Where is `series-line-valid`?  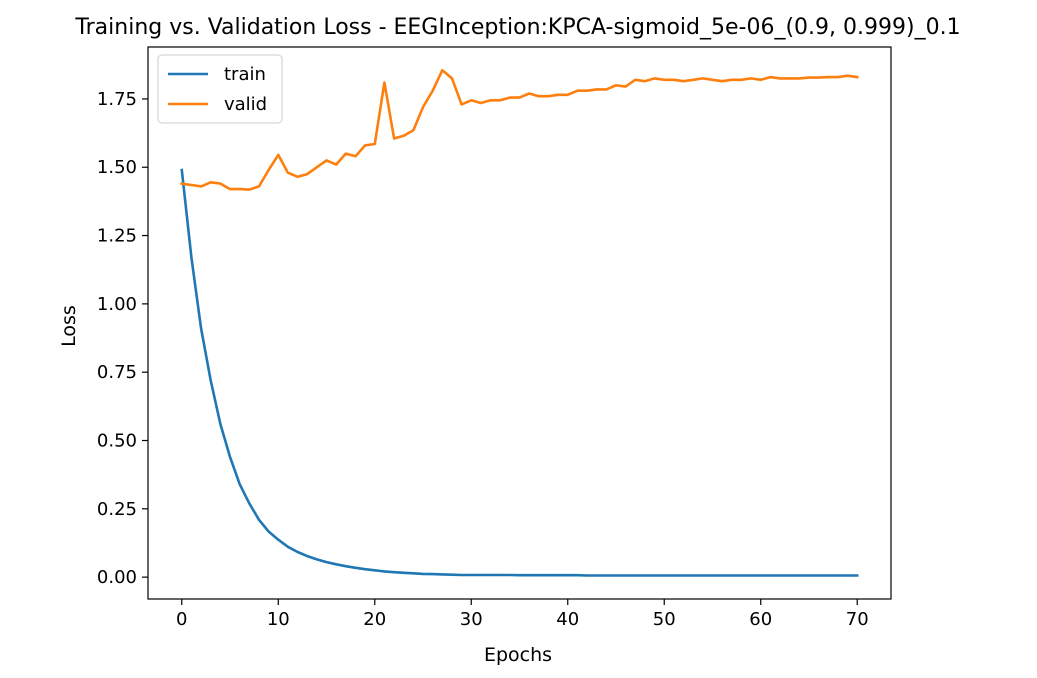
series-line-valid is located at coordinates (519, 129).